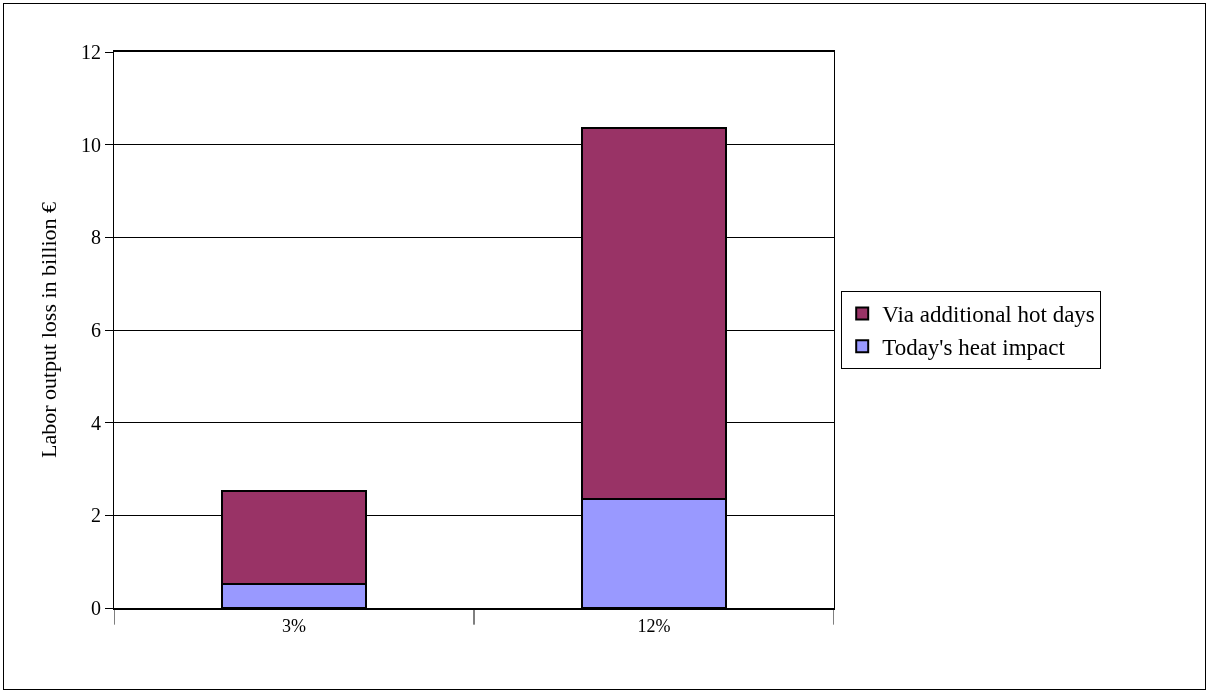 This screenshot has width=1213, height=697. Describe the element at coordinates (96, 608) in the screenshot. I see `y-tick-label: 0` at that location.